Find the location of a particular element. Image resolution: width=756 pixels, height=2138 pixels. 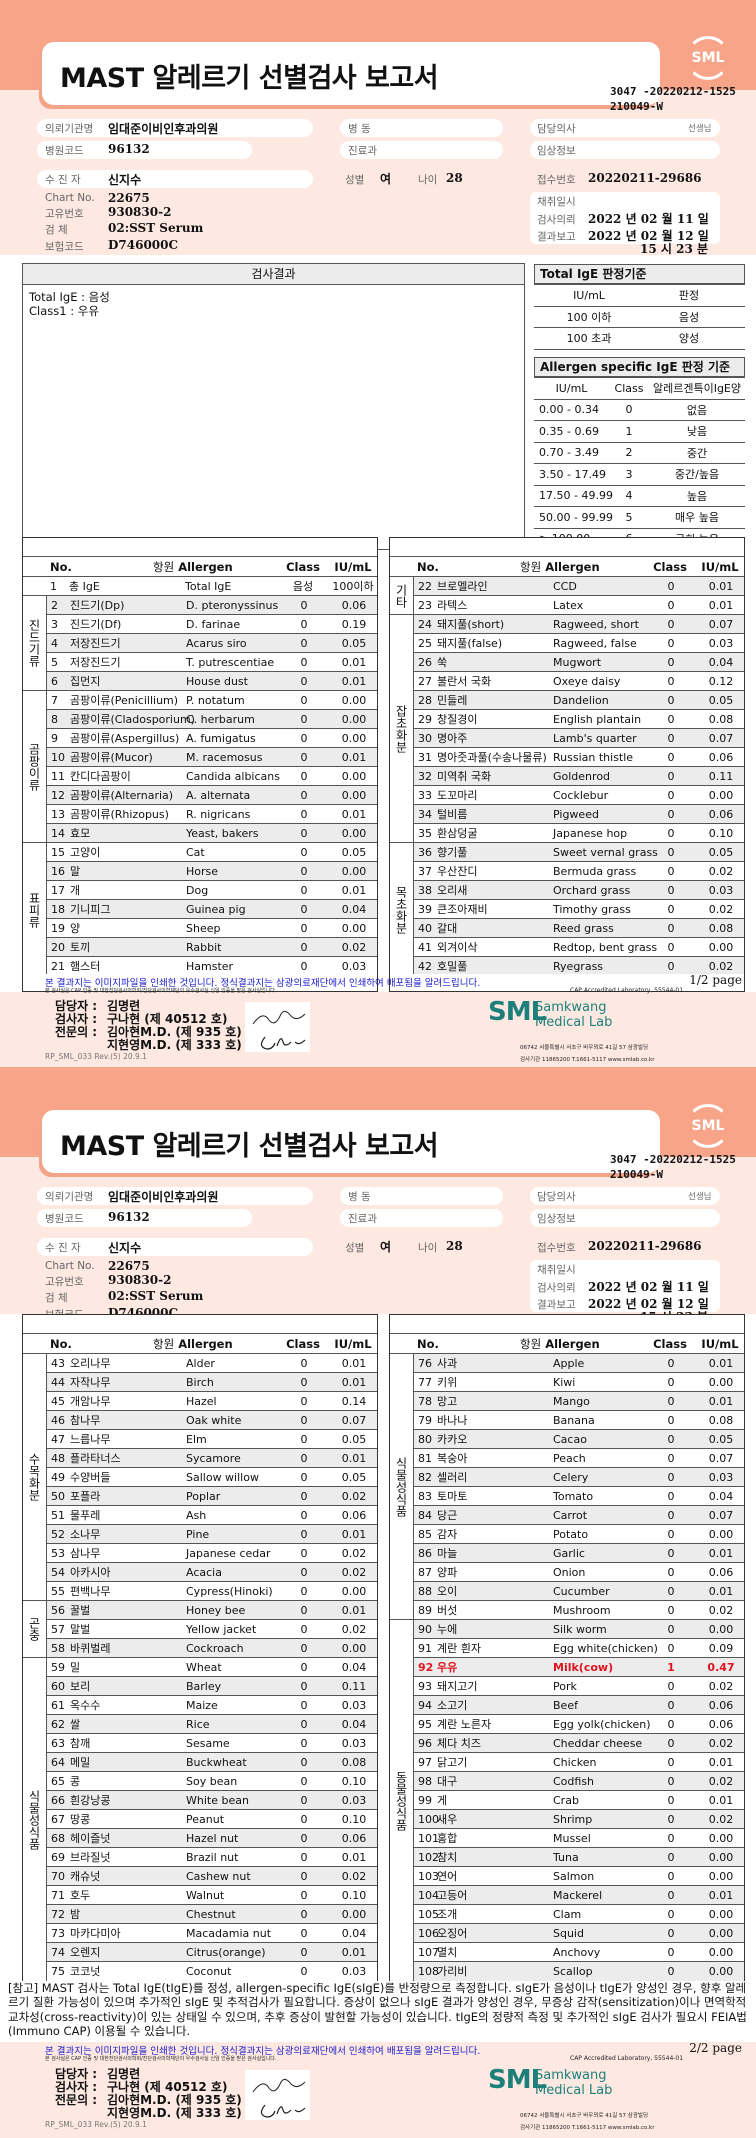

item-name-en: A. fumigatus is located at coordinates (221, 738).